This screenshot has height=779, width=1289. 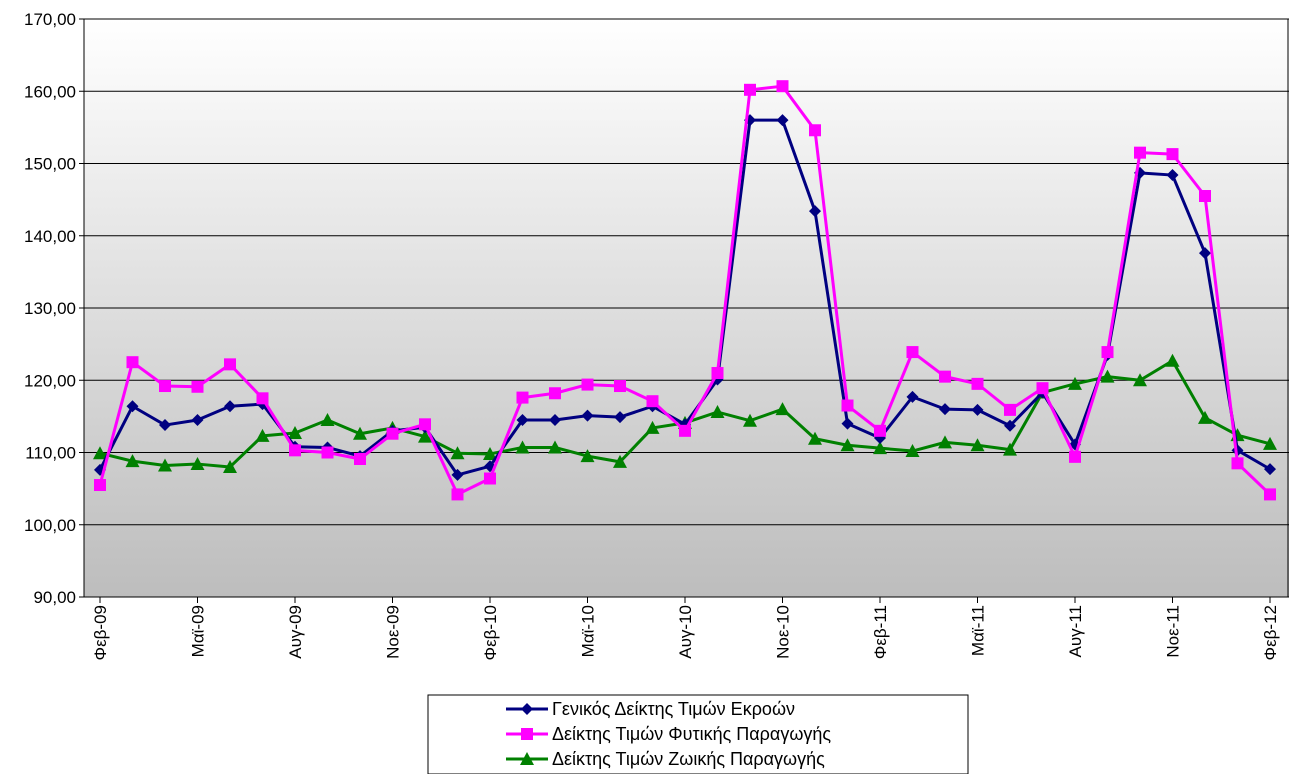 I want to click on legend-entry: Γενικός Δείκτης Τιμών Εκροών, so click(x=650, y=709).